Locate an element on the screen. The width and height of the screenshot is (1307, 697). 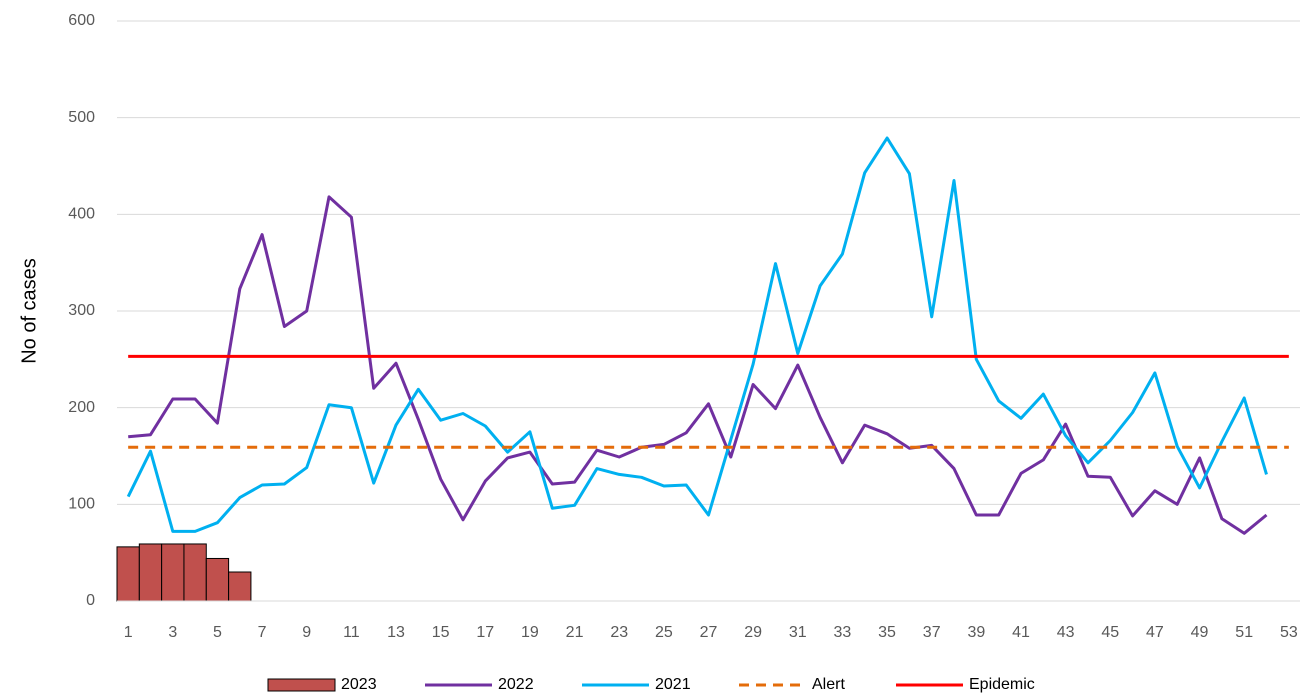
x-tick-label: 11 is located at coordinates (351, 632).